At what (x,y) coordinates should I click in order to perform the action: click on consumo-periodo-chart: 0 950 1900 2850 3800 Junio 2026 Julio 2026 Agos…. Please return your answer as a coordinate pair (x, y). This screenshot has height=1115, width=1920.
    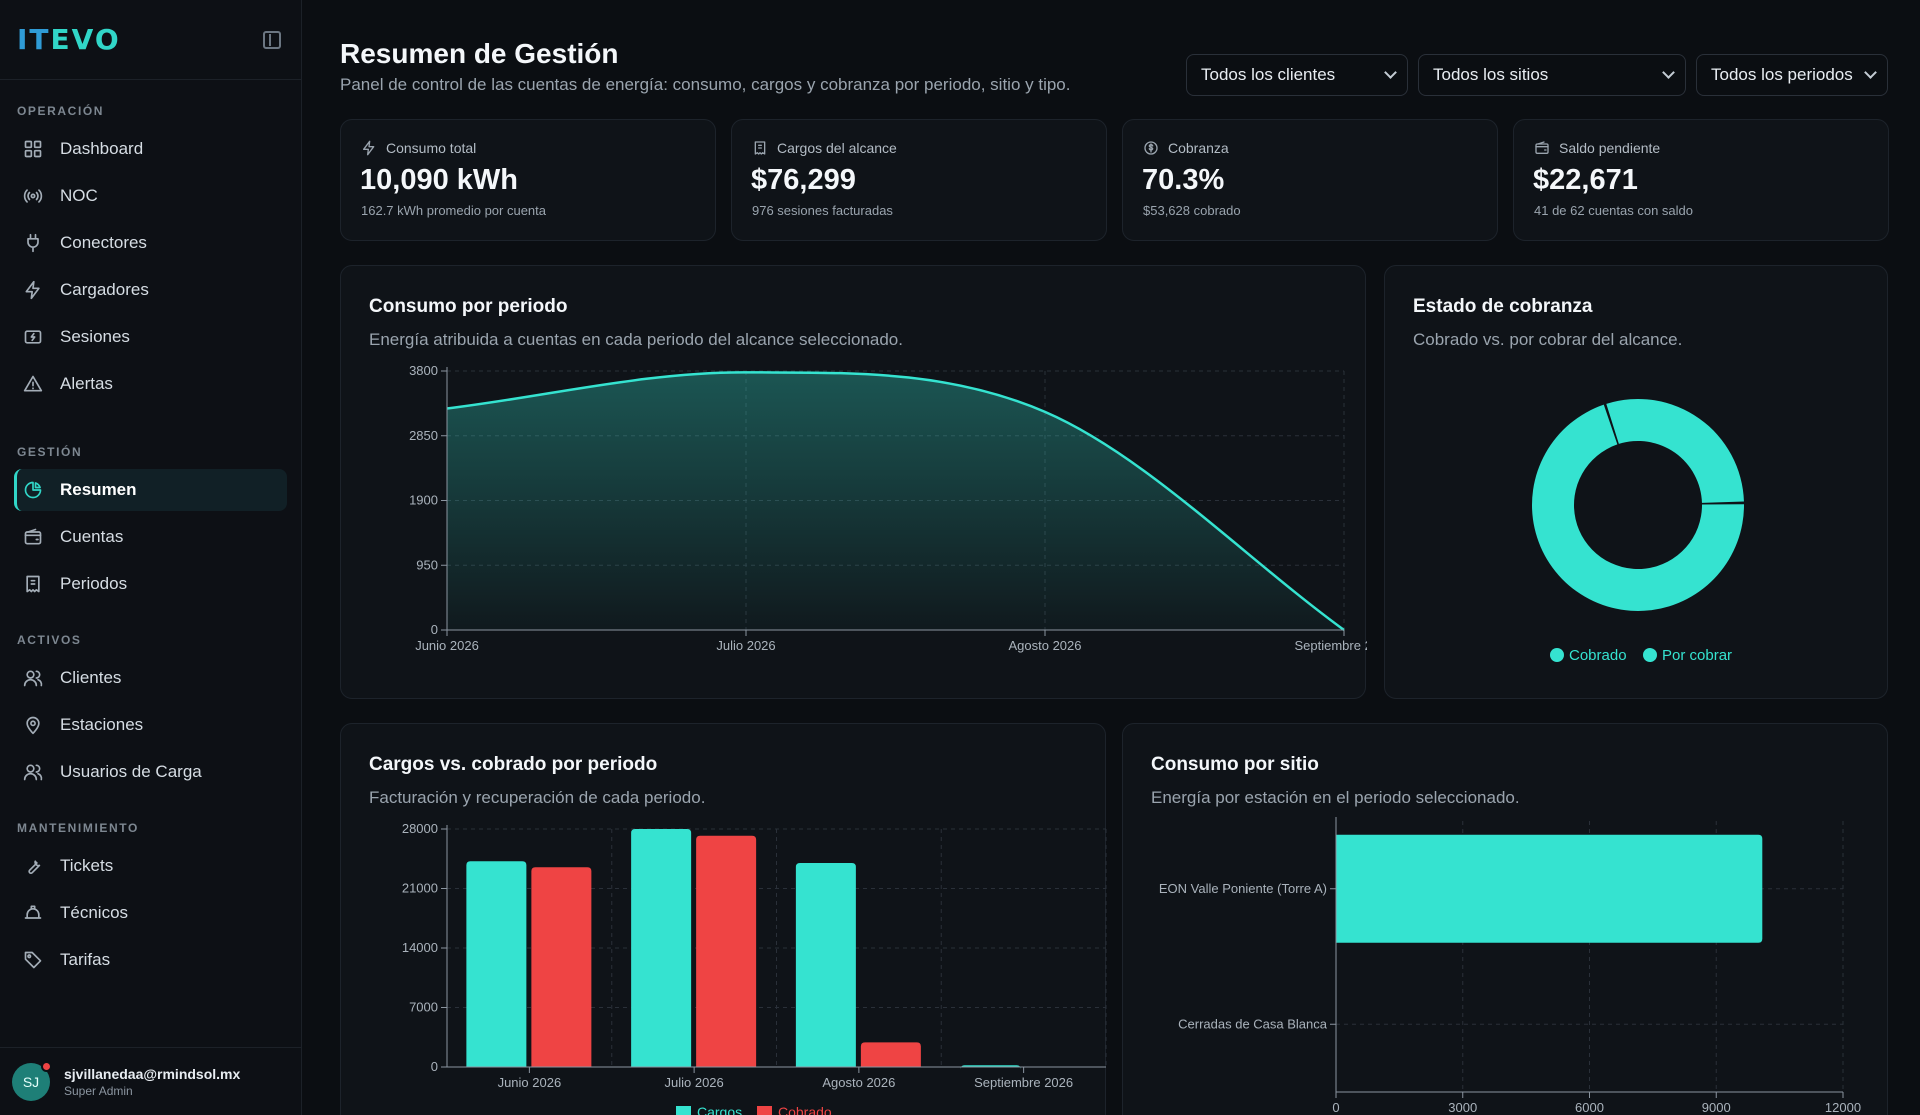
    Looking at the image, I should click on (888, 508).